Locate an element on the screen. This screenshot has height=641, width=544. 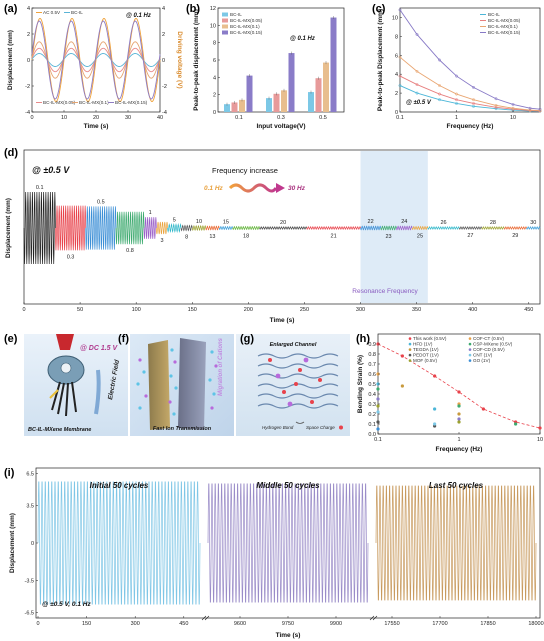
segment-15-hz is located at coordinates (225, 228).